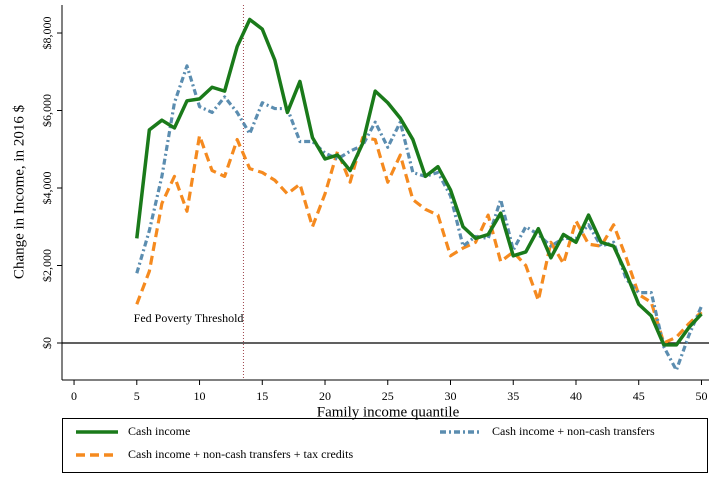 The width and height of the screenshot is (709, 502). Describe the element at coordinates (159, 431) in the screenshot. I see `legend-label: Cash income` at that location.